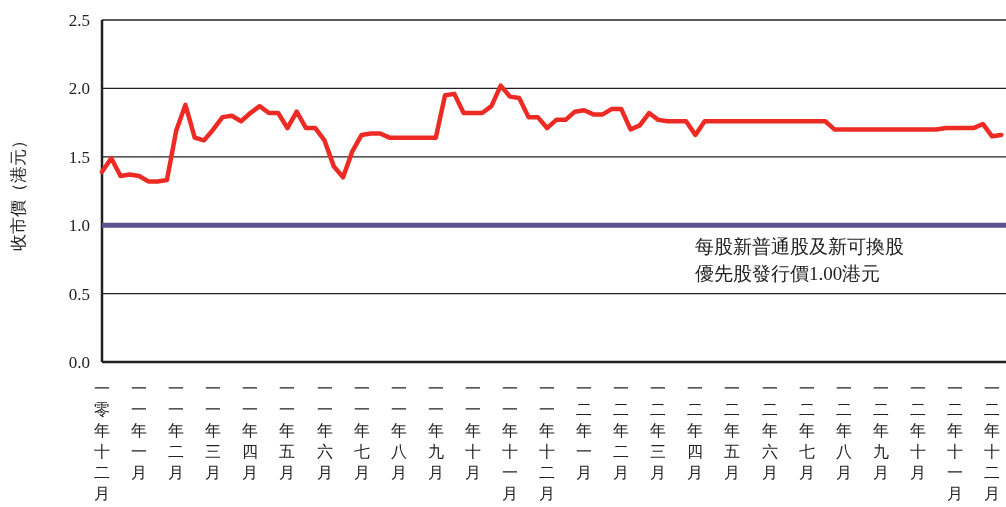 This screenshot has height=507, width=1006. I want to click on x-tick-label: 一二年八月, so click(843, 430).